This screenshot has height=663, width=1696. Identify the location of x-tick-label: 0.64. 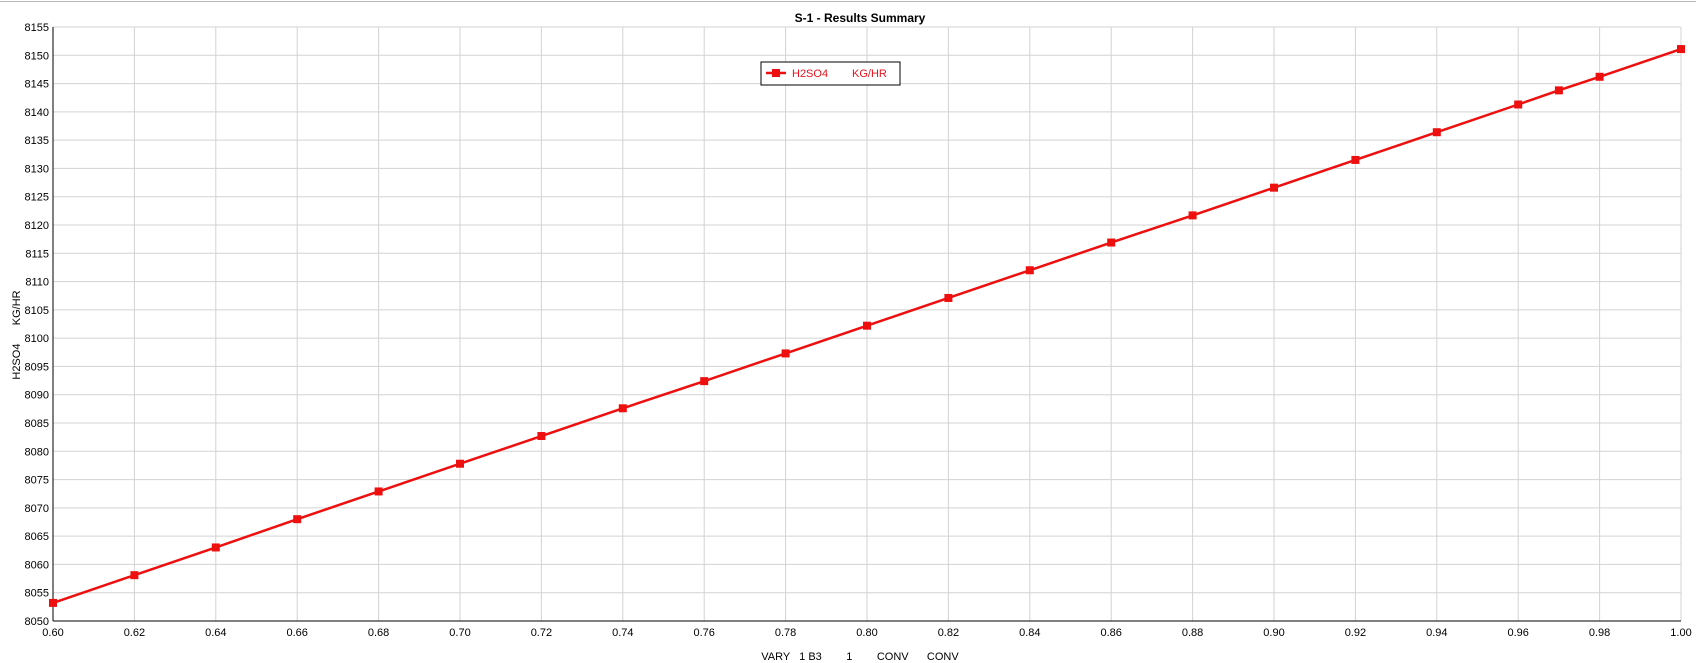
(215, 633).